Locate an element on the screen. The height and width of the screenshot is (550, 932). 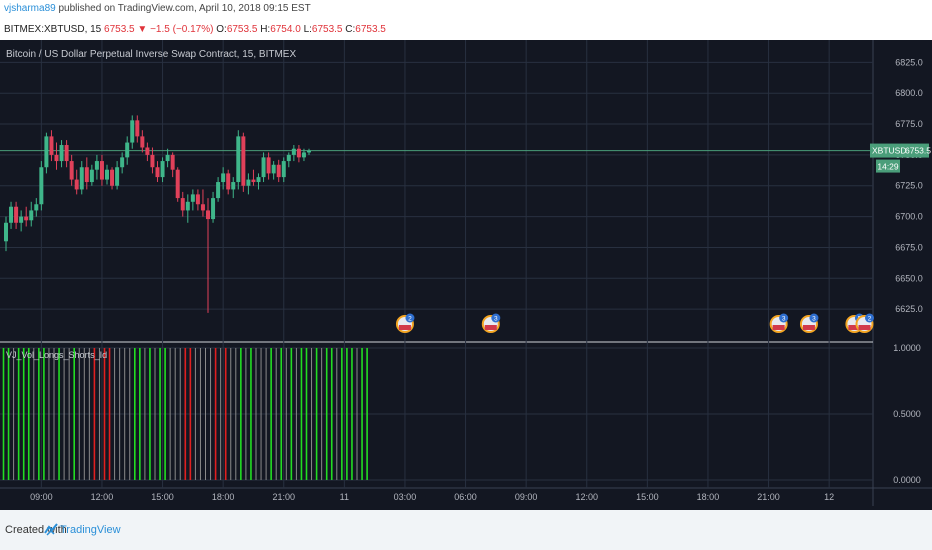
tradingview-brand-link: TradingView is located at coordinates (90, 530).